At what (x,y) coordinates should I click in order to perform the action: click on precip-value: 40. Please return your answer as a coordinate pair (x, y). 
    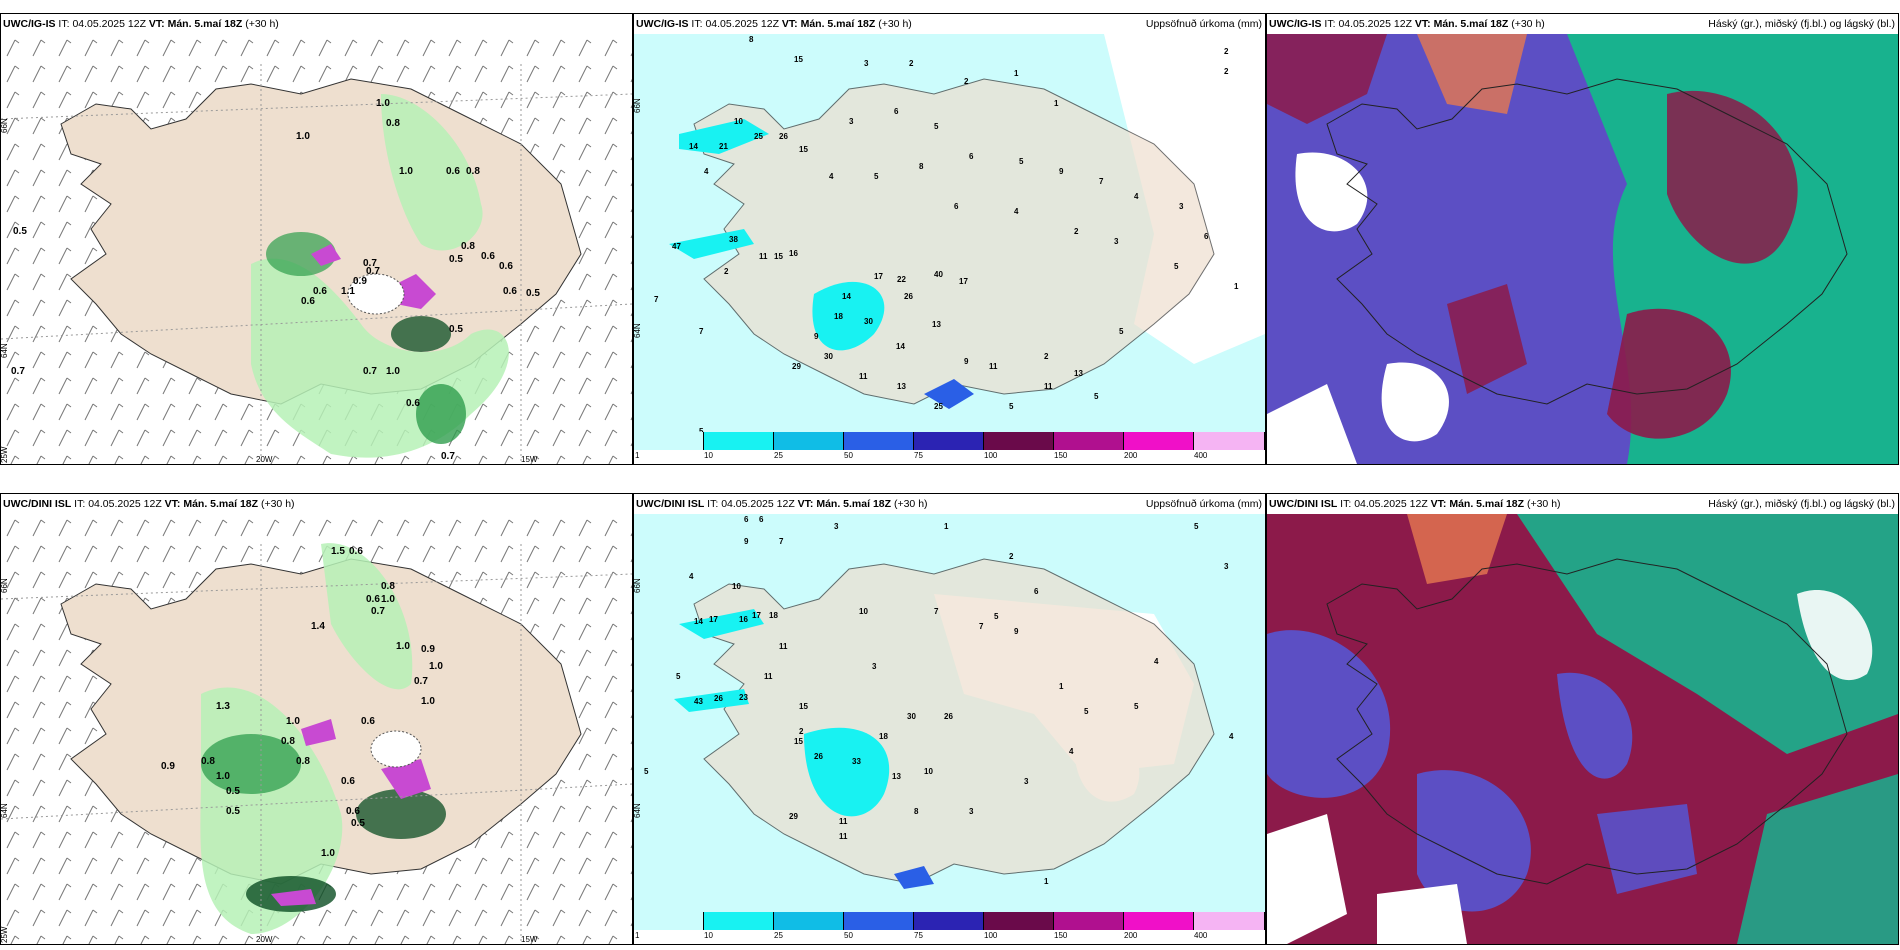
    Looking at the image, I should click on (938, 274).